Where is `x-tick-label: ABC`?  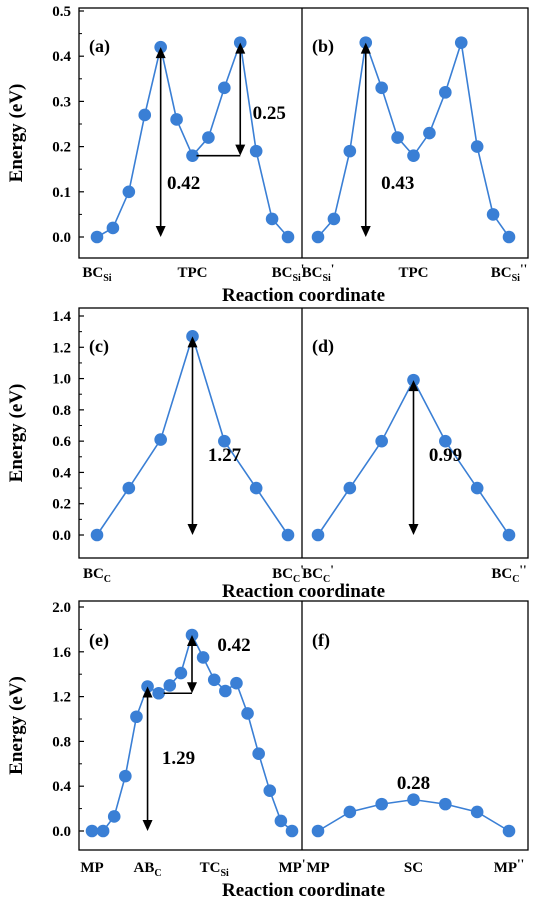 x-tick-label: ABC is located at coordinates (148, 869).